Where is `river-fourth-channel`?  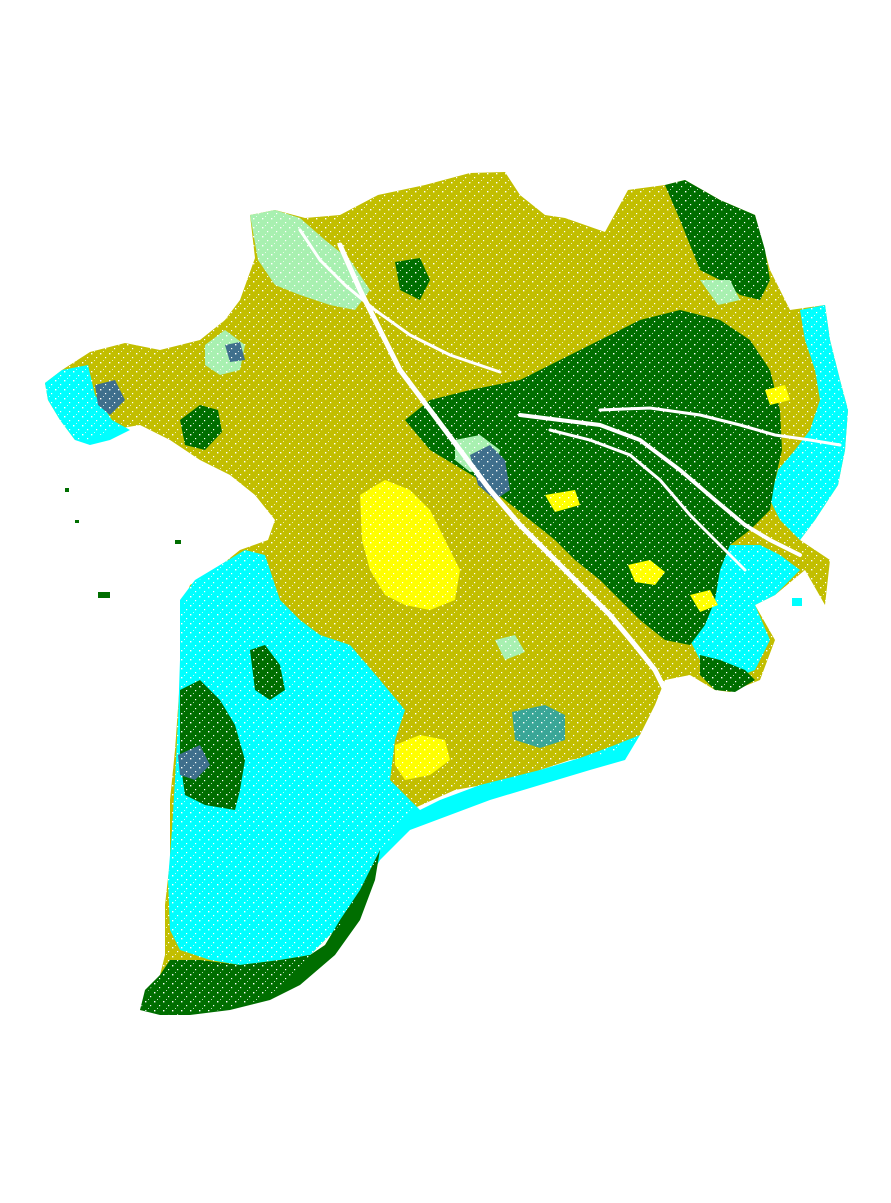
river-fourth-channel is located at coordinates (720, 426).